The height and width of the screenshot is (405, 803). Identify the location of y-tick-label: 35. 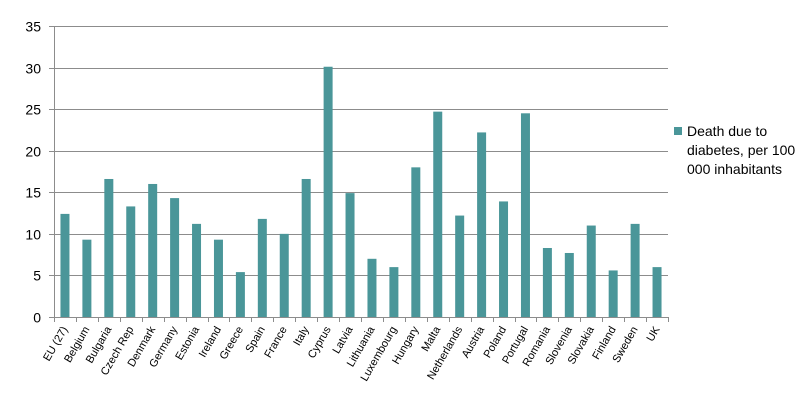
(33, 27).